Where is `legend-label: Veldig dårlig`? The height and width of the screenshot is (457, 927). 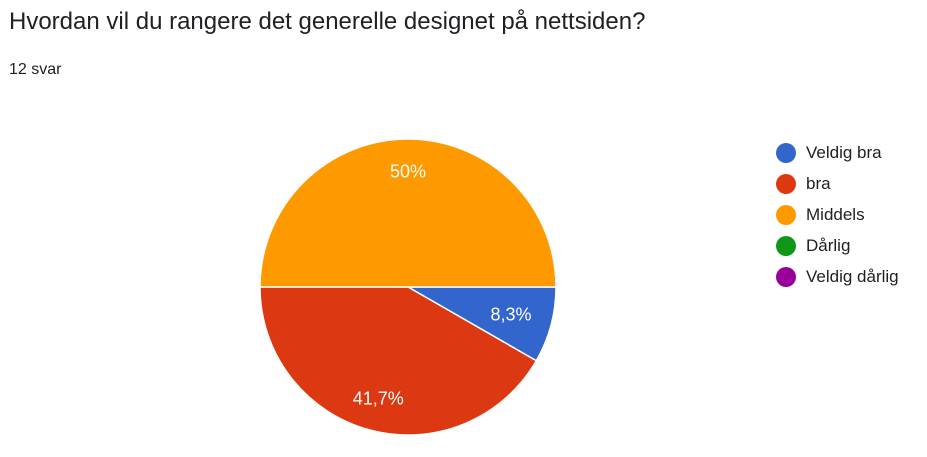 legend-label: Veldig dårlig is located at coordinates (852, 276).